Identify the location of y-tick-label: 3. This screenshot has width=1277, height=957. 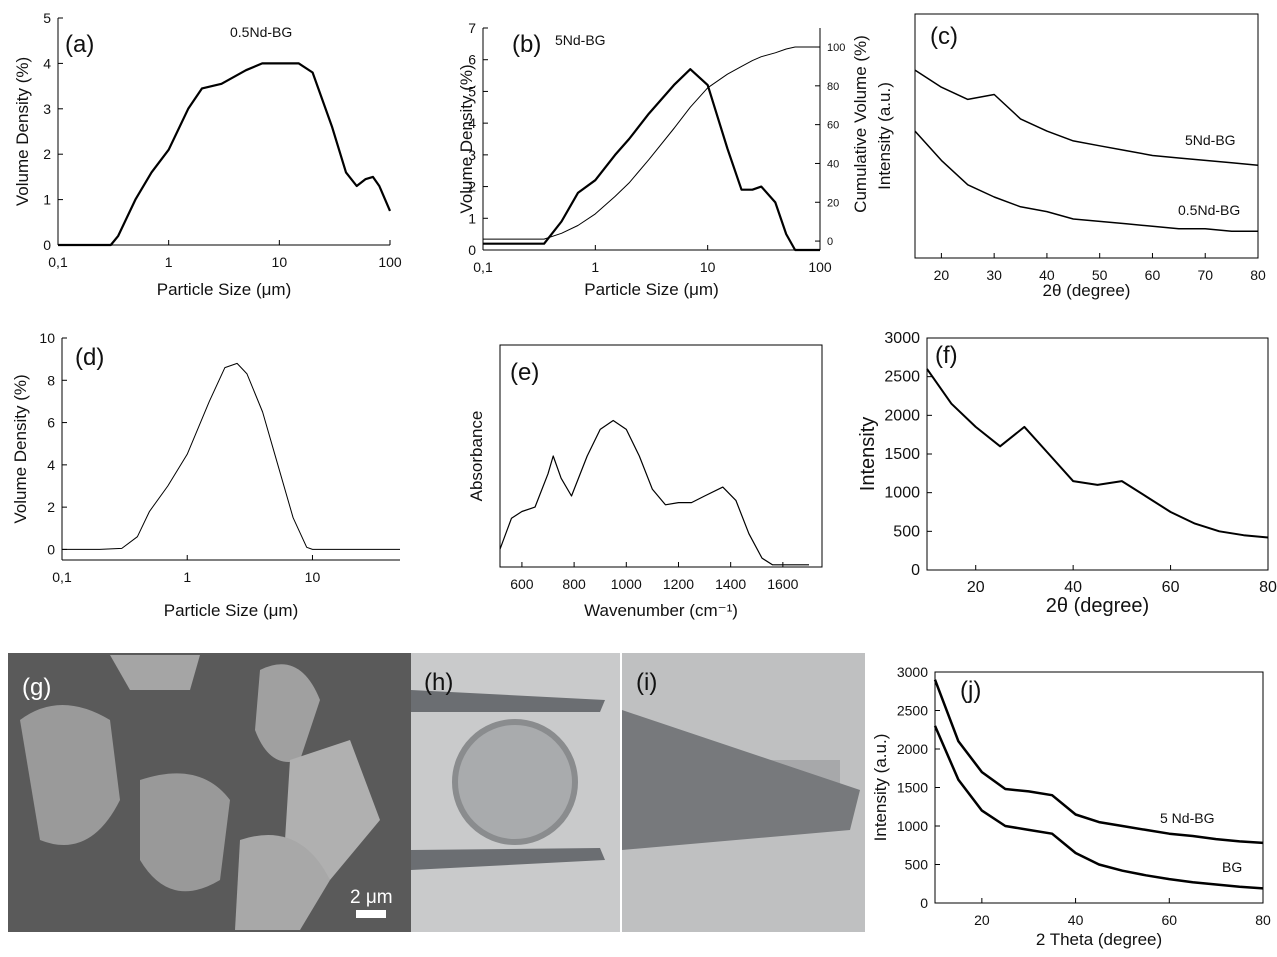
(47, 109).